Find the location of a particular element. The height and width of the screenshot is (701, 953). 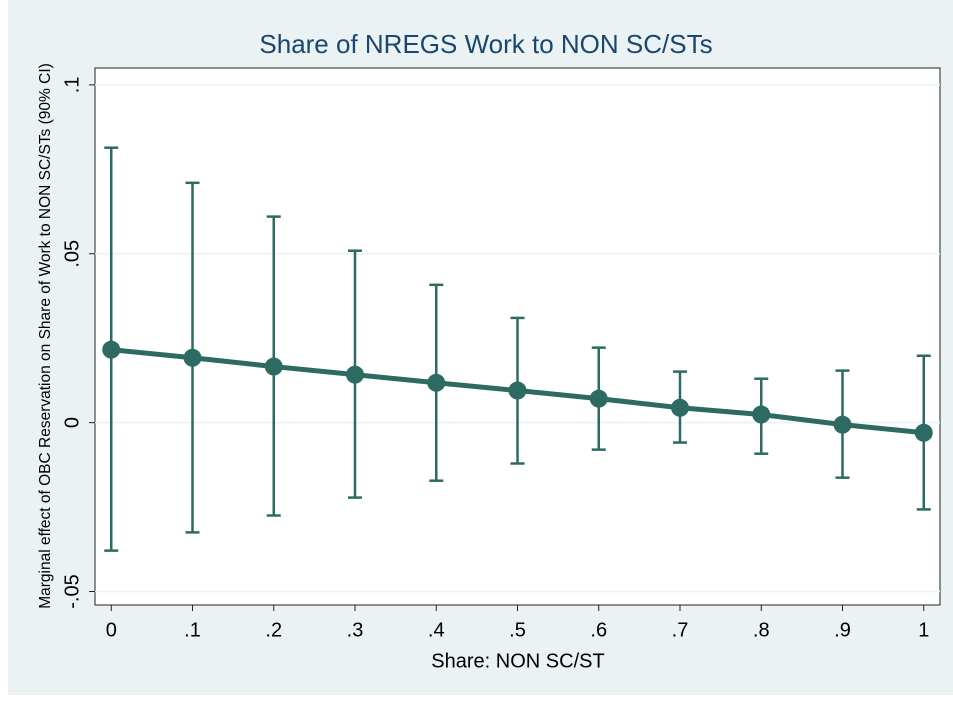

chart-title: Share of NREGS Work to NON SC/STs is located at coordinates (485, 44).